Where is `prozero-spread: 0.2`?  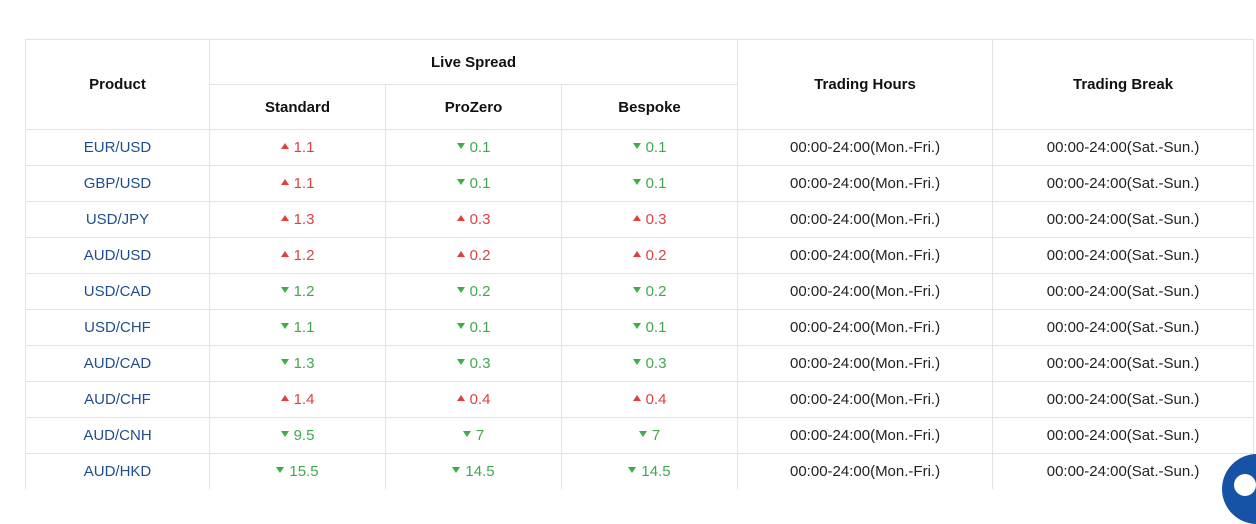
prozero-spread: 0.2 is located at coordinates (473, 291).